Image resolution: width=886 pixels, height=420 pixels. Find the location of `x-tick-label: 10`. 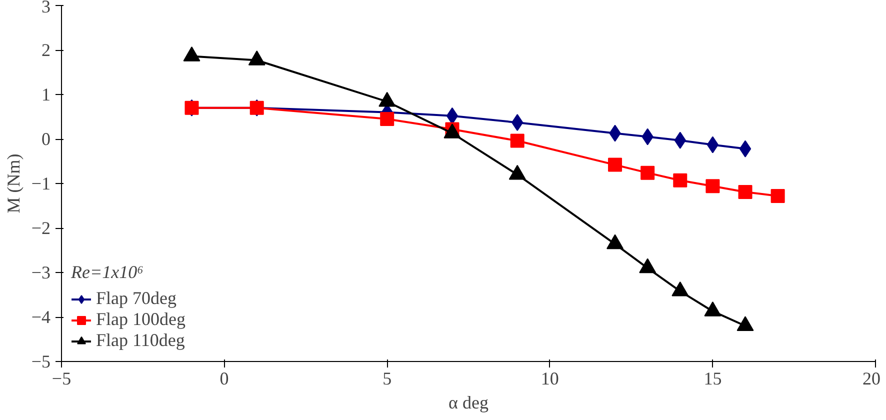

x-tick-label: 10 is located at coordinates (549, 378).